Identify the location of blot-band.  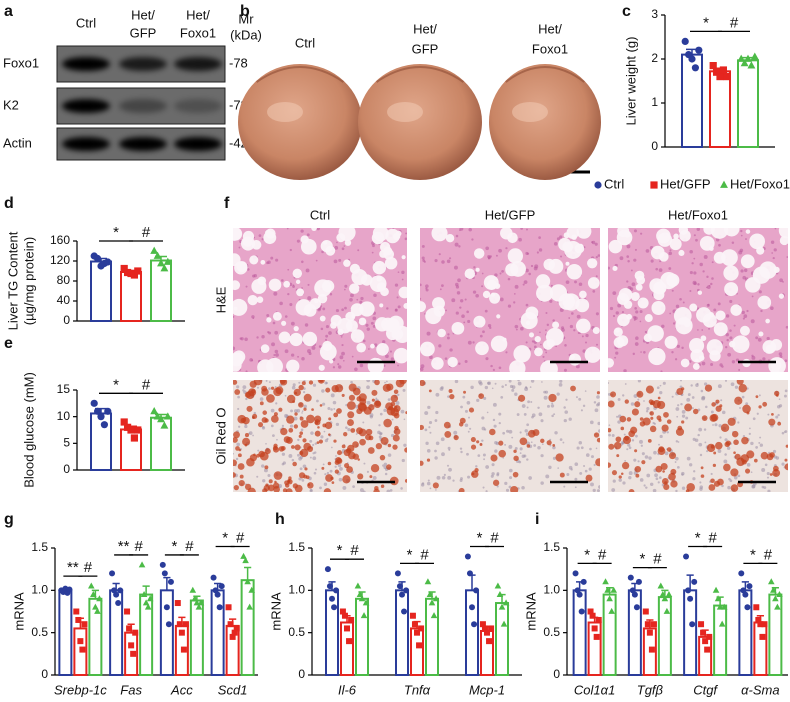
(86, 64).